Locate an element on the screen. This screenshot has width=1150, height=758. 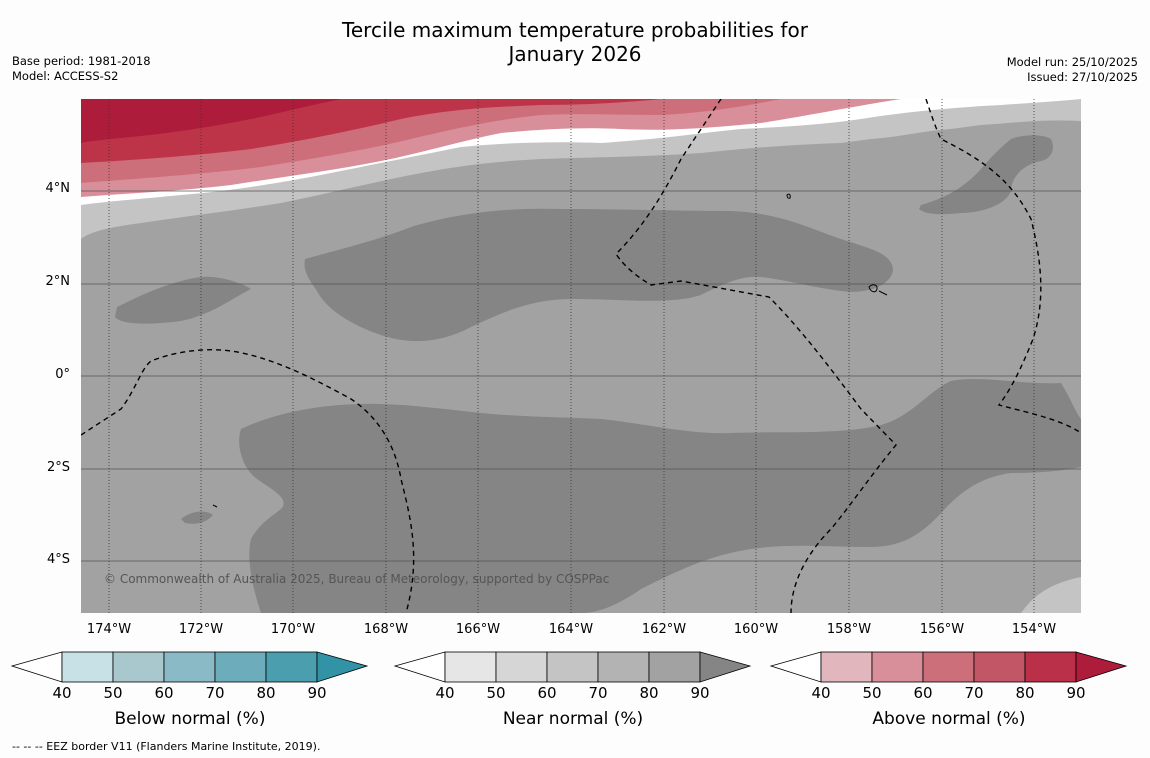
colorbar-near-tick: 50 is located at coordinates (496, 693).